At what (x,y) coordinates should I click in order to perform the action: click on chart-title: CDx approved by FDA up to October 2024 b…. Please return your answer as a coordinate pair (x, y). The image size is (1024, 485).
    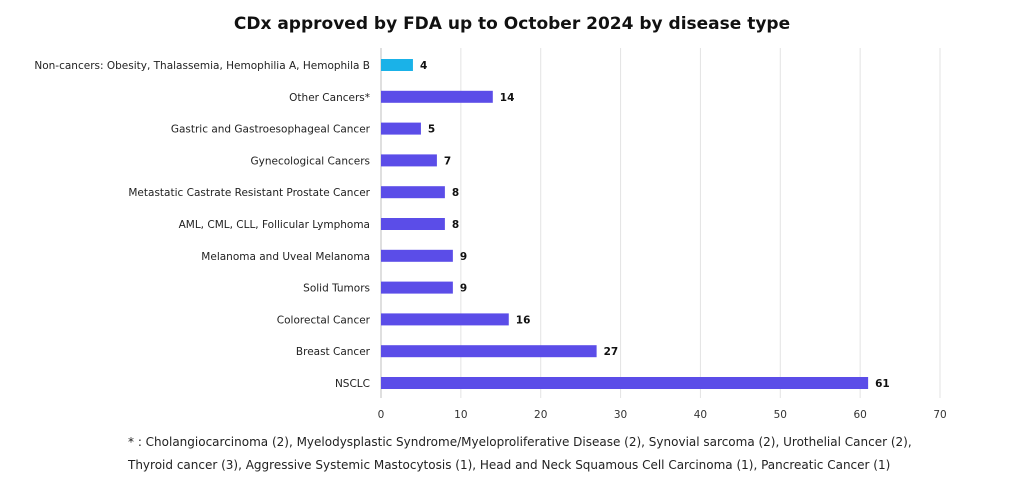
    Looking at the image, I should click on (512, 24).